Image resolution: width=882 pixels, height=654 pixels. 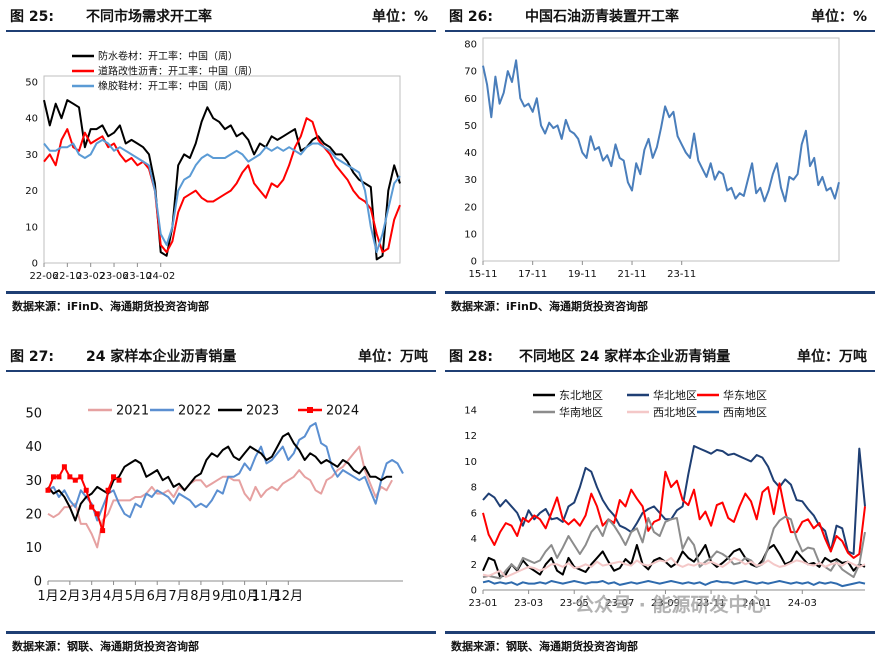 What do you see at coordinates (471, 17) in the screenshot?
I see `figure-number: 图 26:` at bounding box center [471, 17].